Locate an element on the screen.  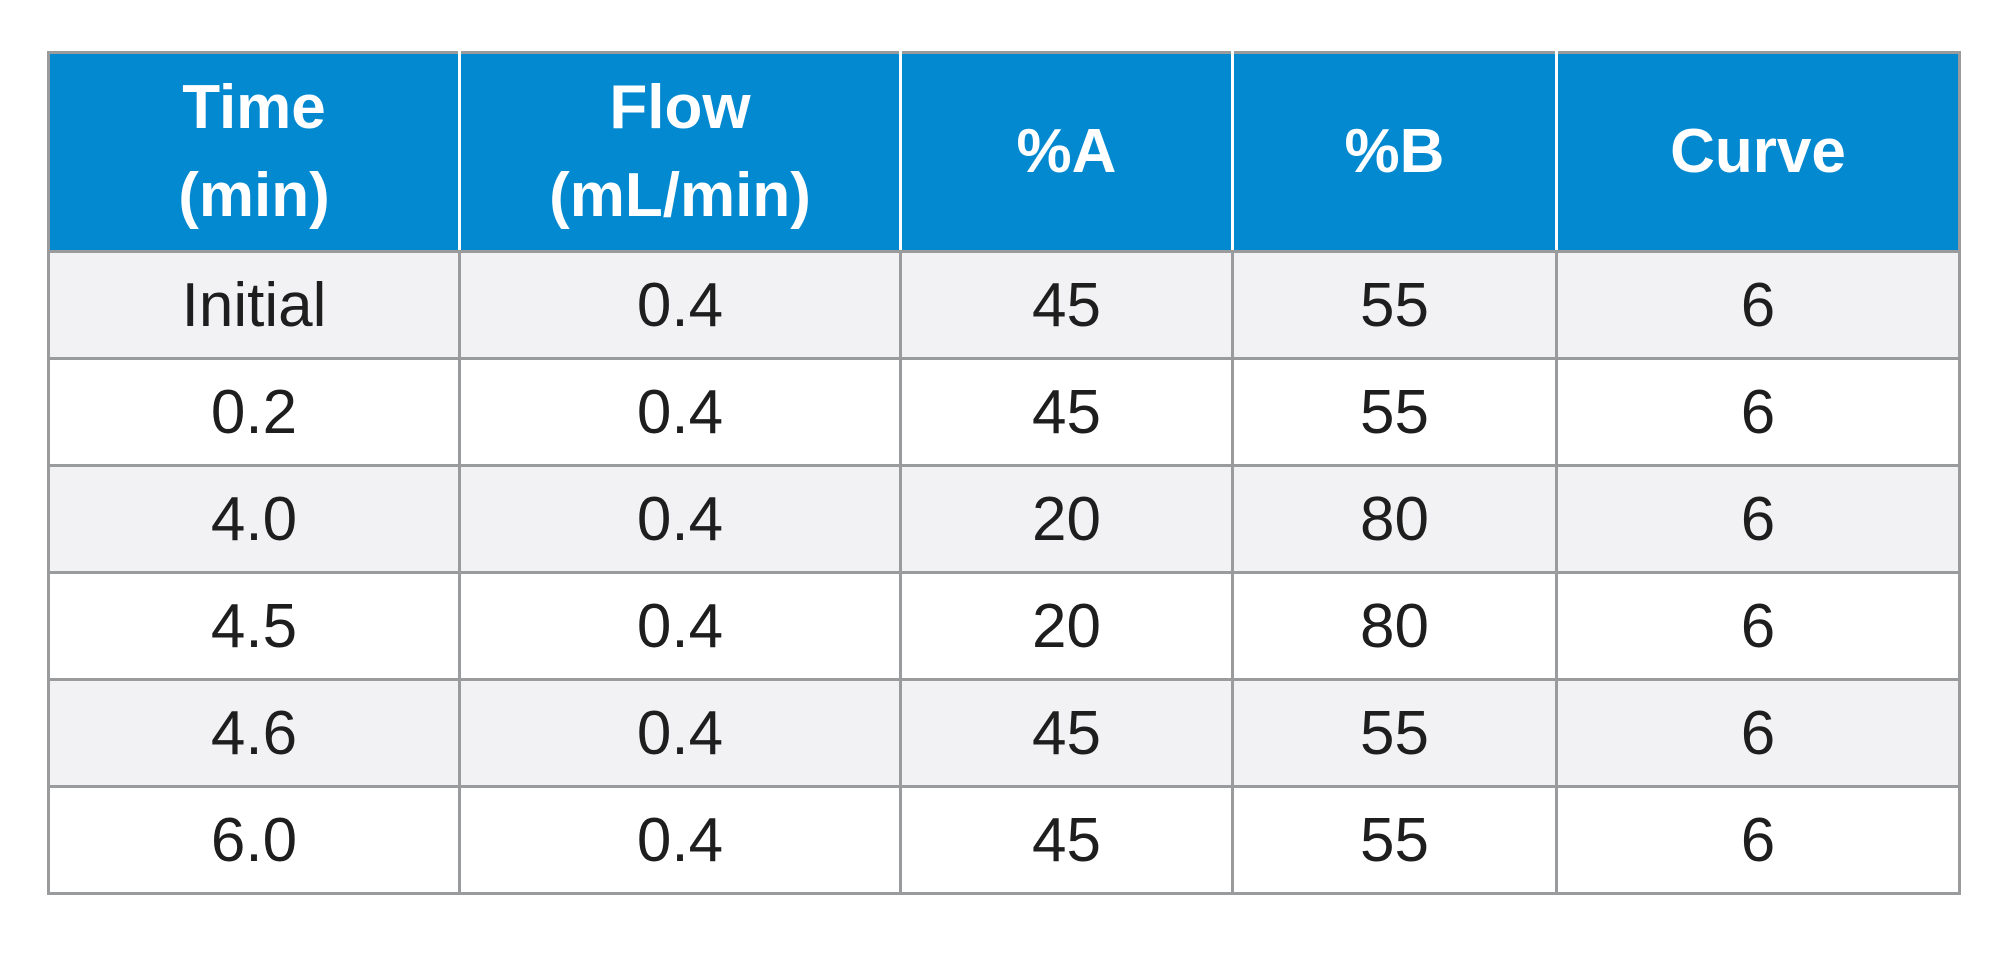
cell-time: 4.5 is located at coordinates (254, 626).